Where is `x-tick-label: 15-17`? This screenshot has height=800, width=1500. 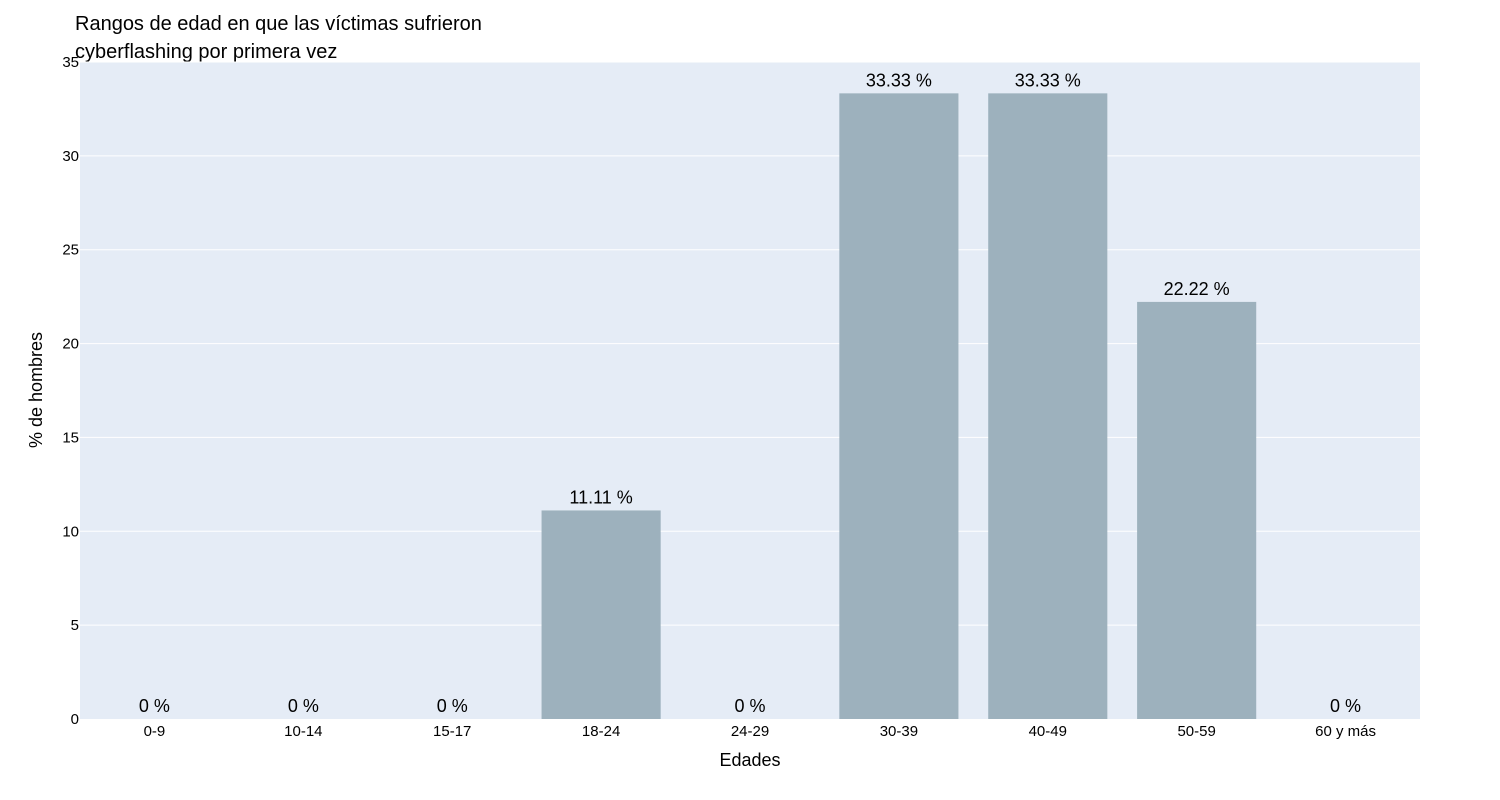
x-tick-label: 15-17 is located at coordinates (452, 731).